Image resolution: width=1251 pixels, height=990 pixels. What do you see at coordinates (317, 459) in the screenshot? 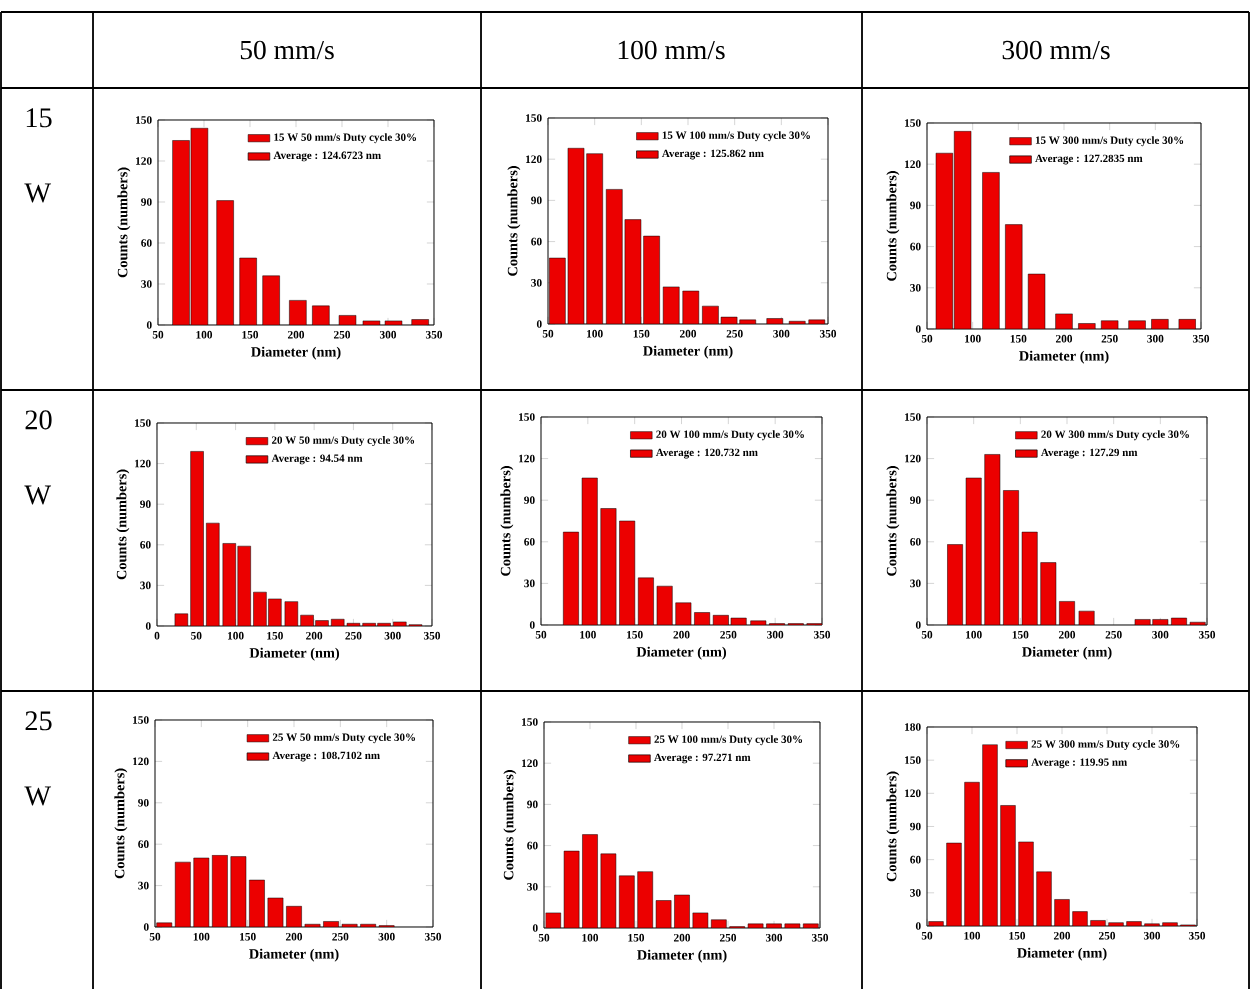
I see `annotation: Average : 94.54 nm` at bounding box center [317, 459].